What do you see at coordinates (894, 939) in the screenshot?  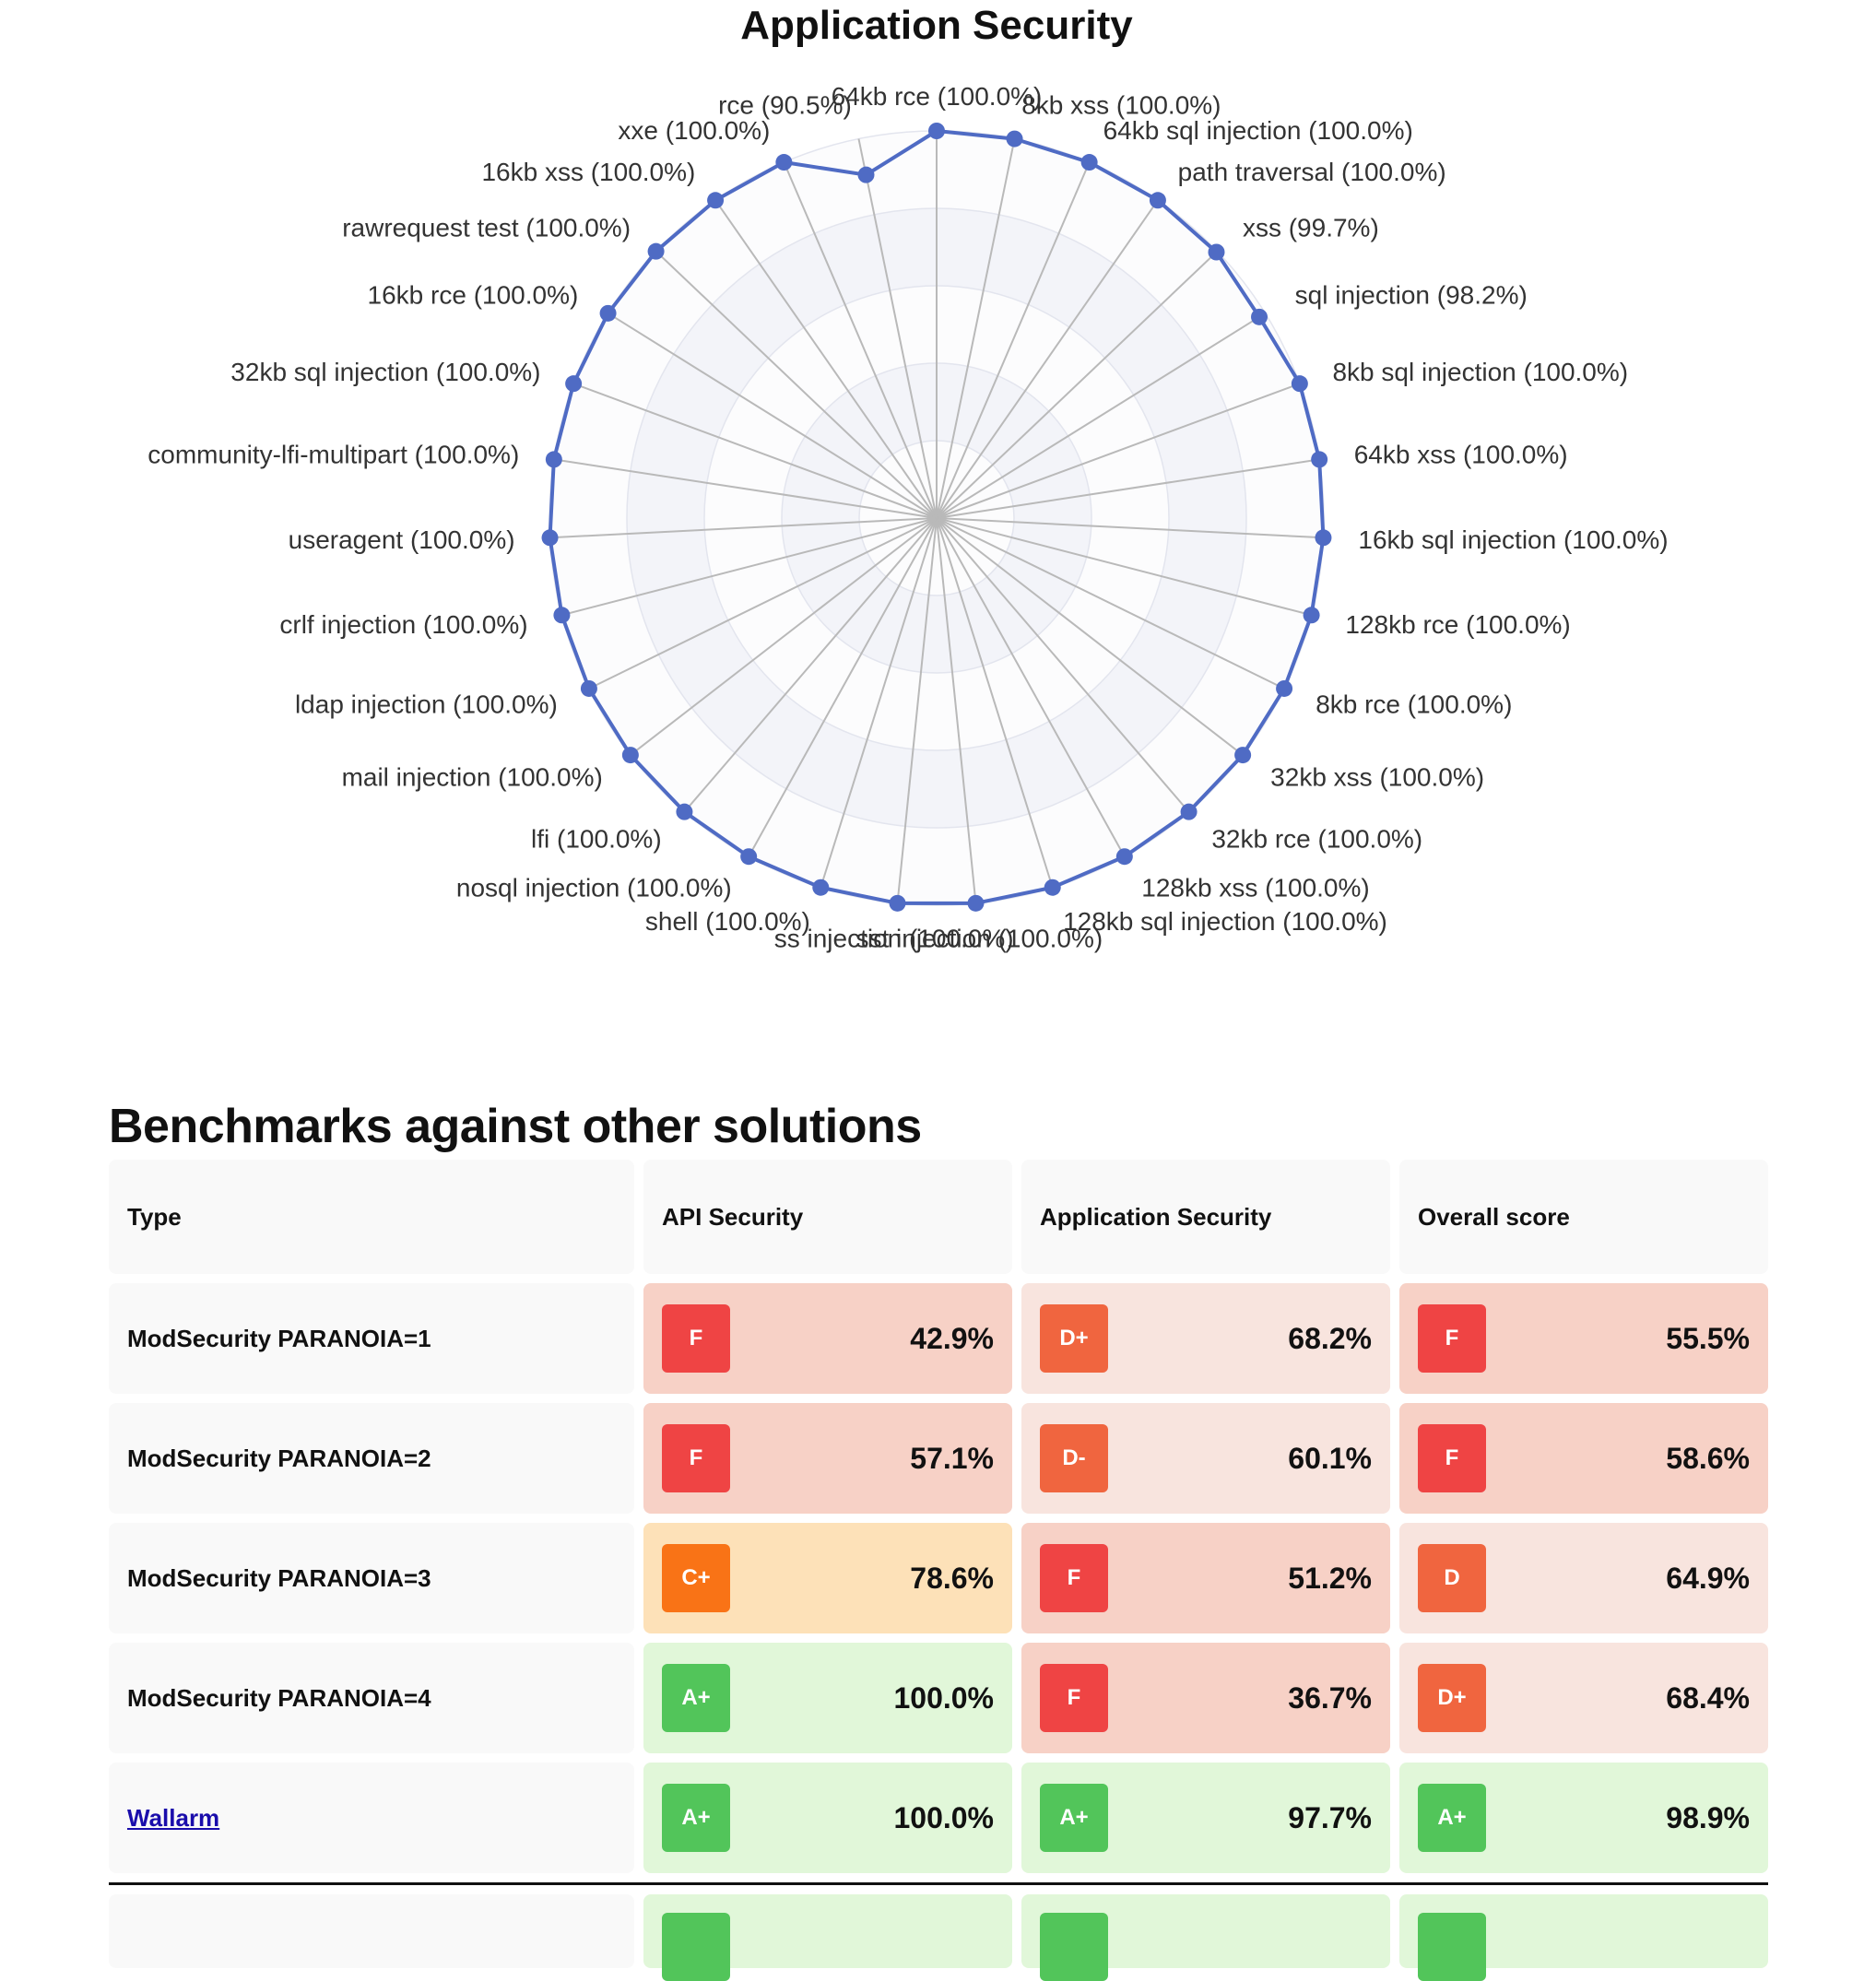 I see `radar-axis-label: ss injection (100.0%)` at bounding box center [894, 939].